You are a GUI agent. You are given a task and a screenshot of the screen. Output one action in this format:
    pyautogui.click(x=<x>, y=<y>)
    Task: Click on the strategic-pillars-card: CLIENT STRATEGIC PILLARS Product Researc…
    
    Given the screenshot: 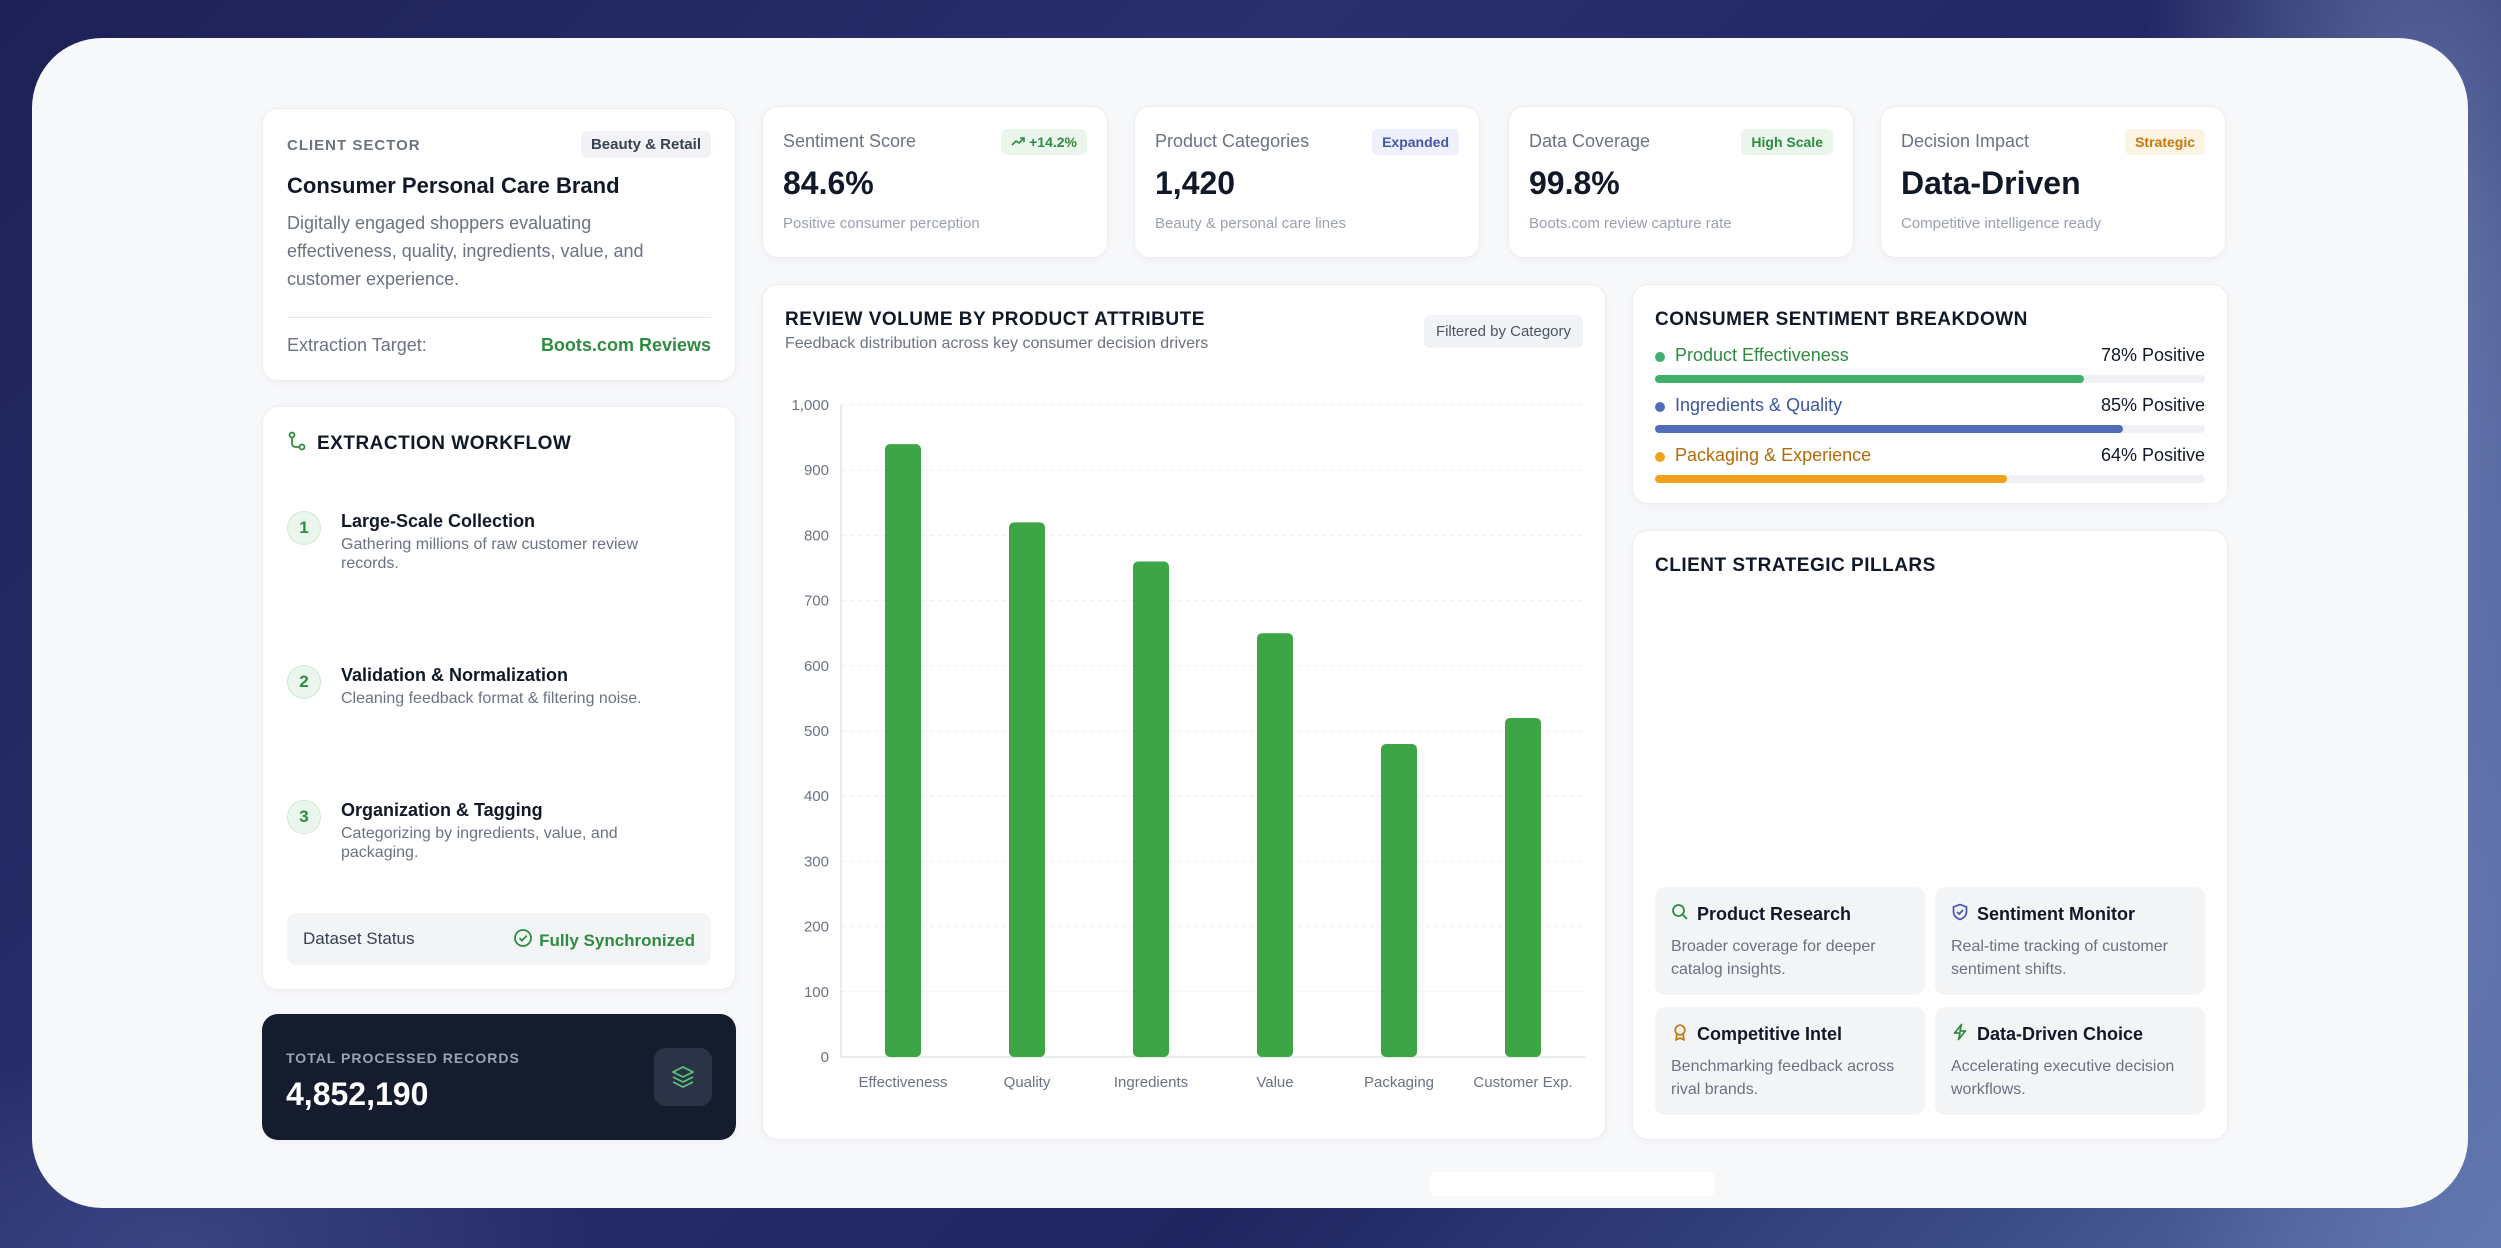 What is the action you would take?
    pyautogui.click(x=1930, y=835)
    